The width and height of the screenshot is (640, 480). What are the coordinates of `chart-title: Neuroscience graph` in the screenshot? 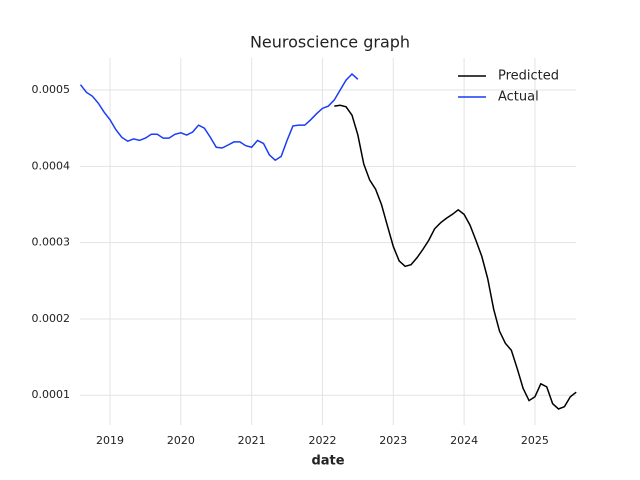 It's located at (330, 42).